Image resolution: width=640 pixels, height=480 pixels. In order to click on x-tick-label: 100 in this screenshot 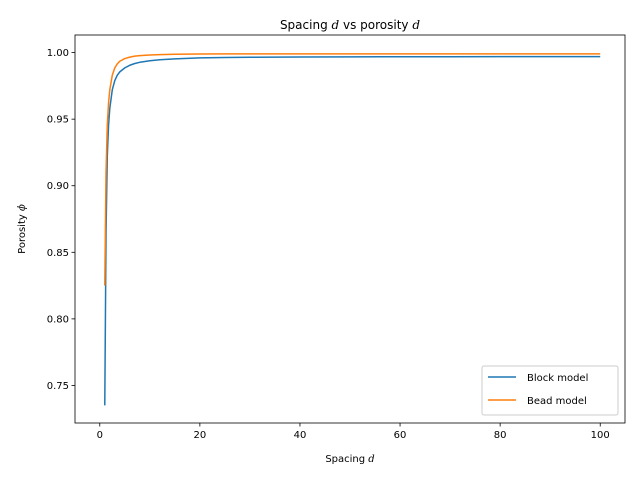, I will do `click(600, 435)`.